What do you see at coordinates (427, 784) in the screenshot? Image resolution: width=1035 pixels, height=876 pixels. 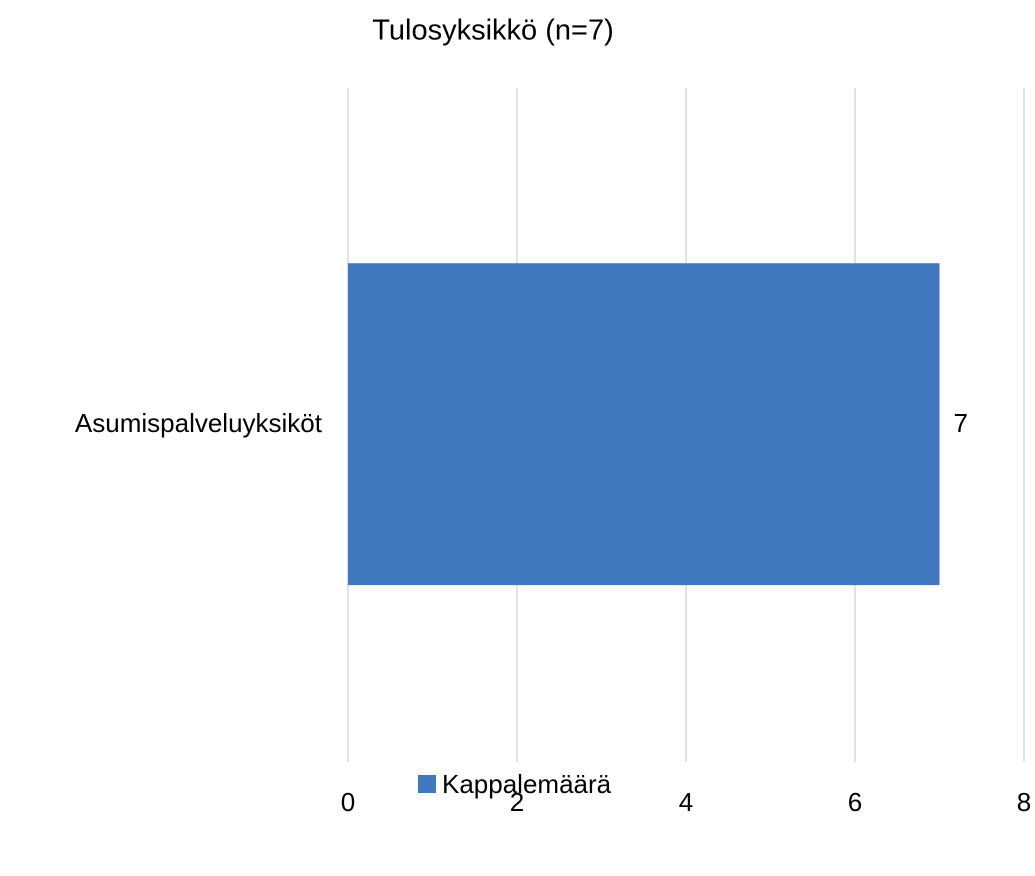 I see `legend-swatch` at bounding box center [427, 784].